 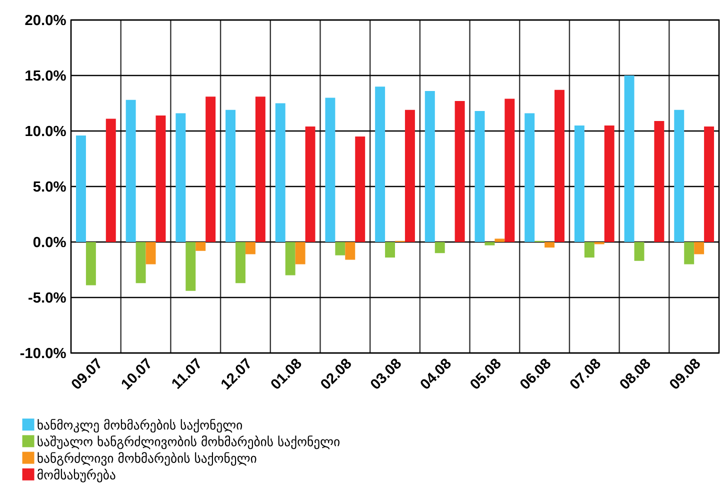 What do you see at coordinates (49, 186) in the screenshot?
I see `y-tick-label: 5.0%` at bounding box center [49, 186].